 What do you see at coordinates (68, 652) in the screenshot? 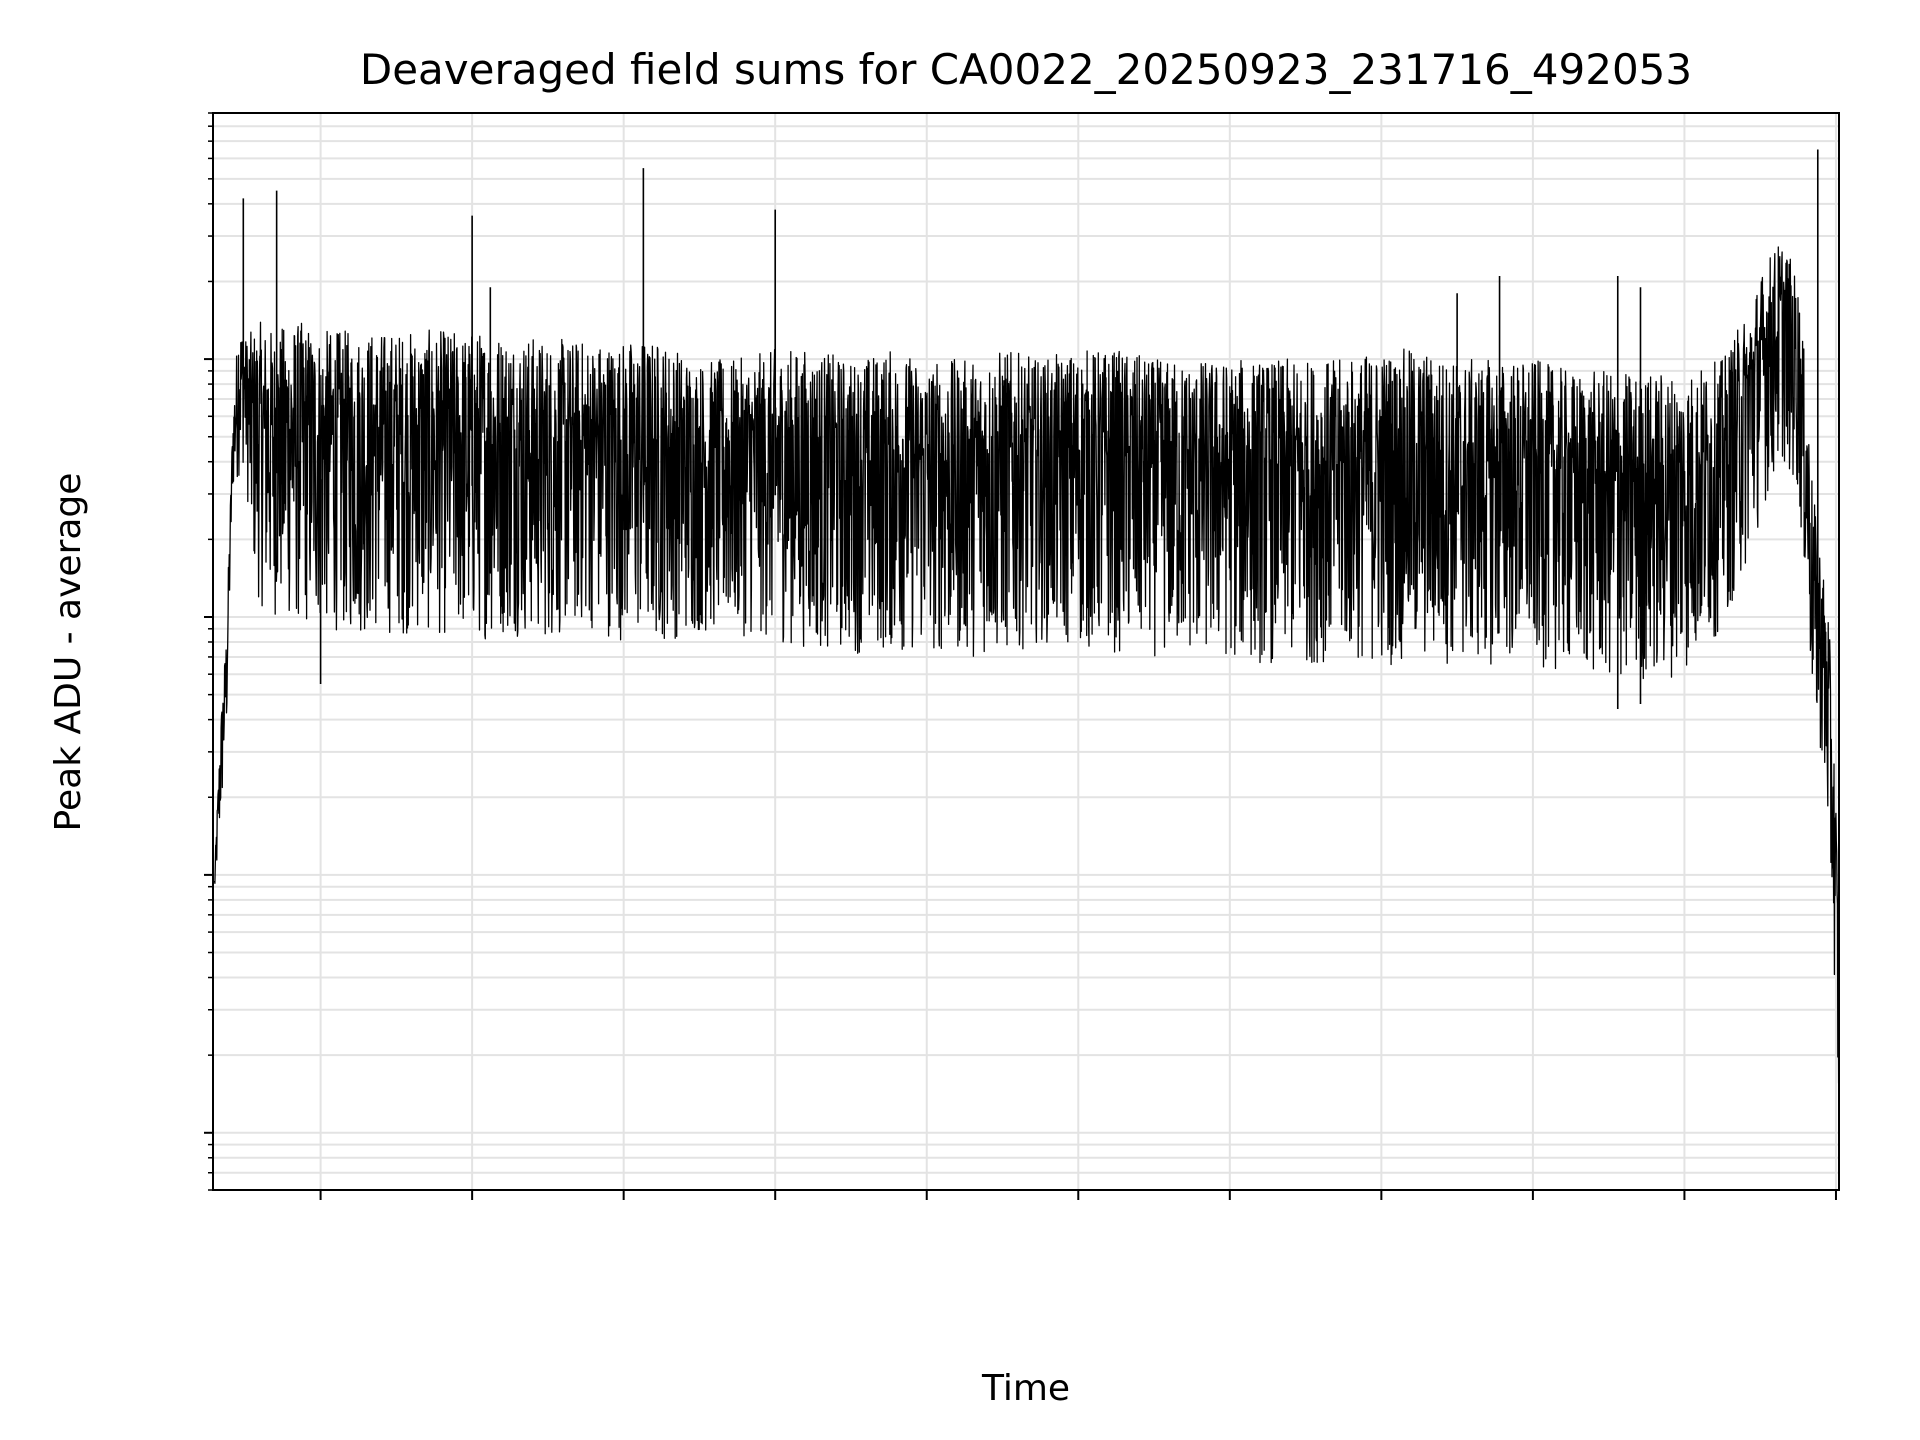
I see `y-axis-label: Peak ADU - average` at bounding box center [68, 652].